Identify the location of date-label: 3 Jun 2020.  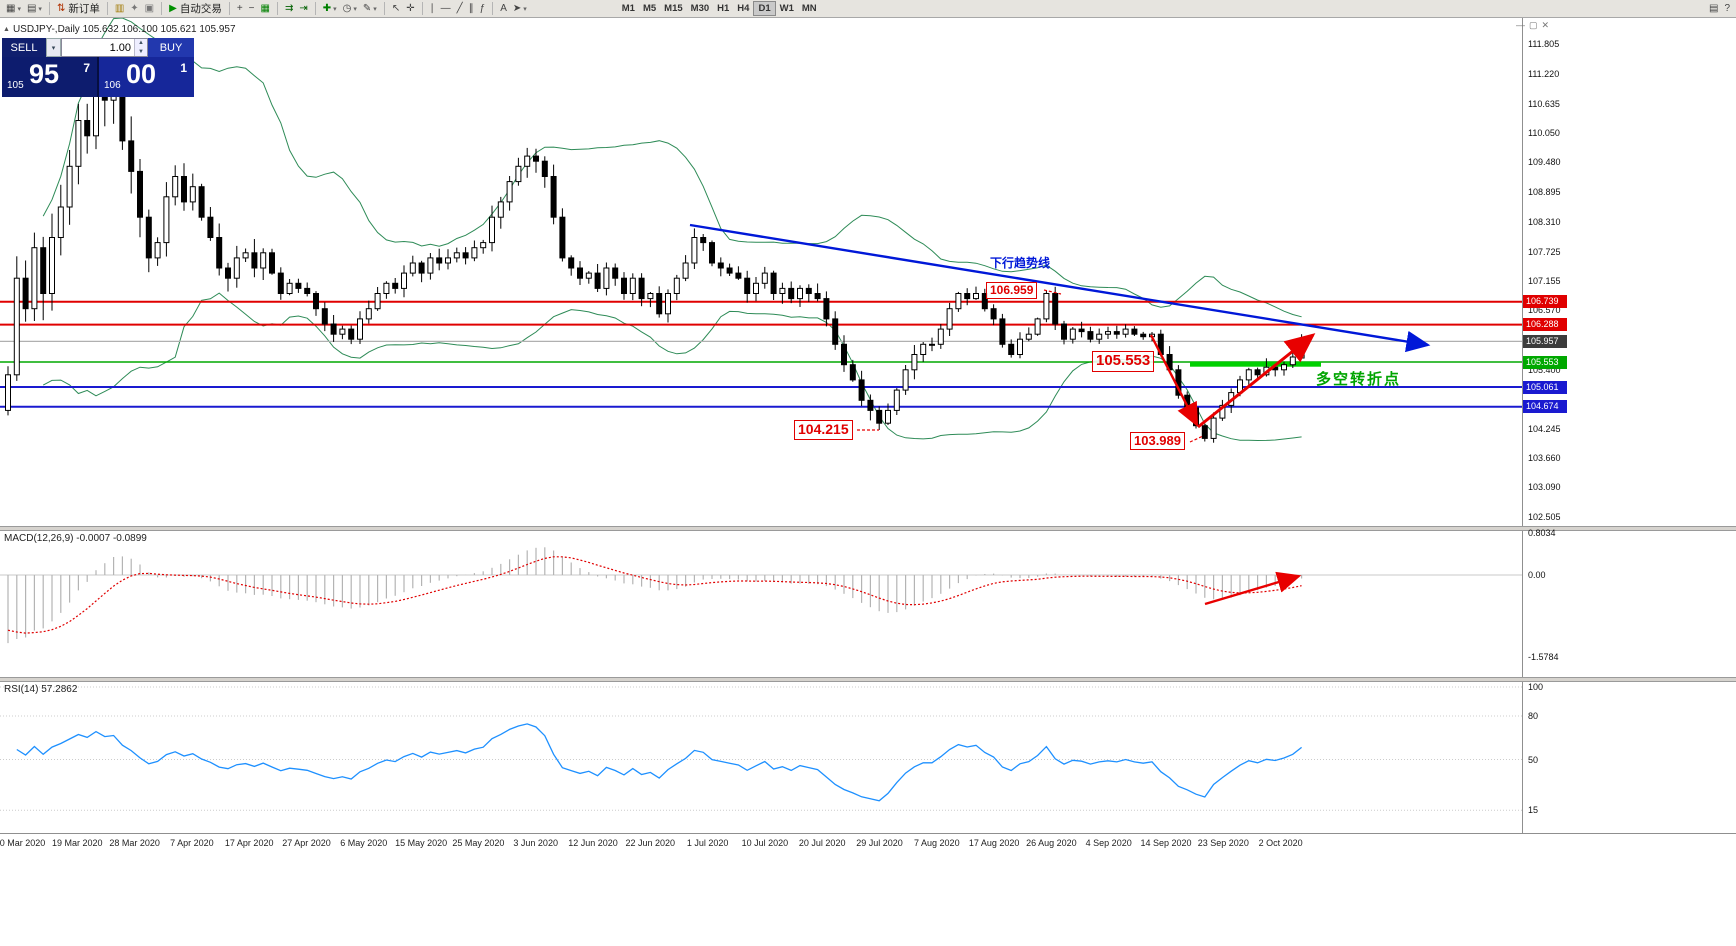
(535, 843).